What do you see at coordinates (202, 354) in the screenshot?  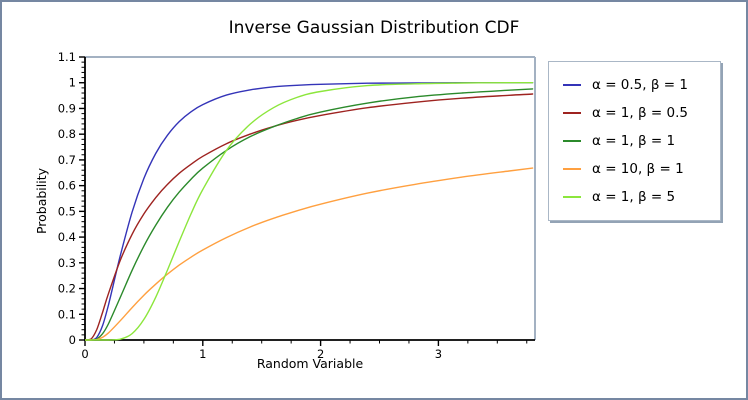 I see `x-tick-label: 1` at bounding box center [202, 354].